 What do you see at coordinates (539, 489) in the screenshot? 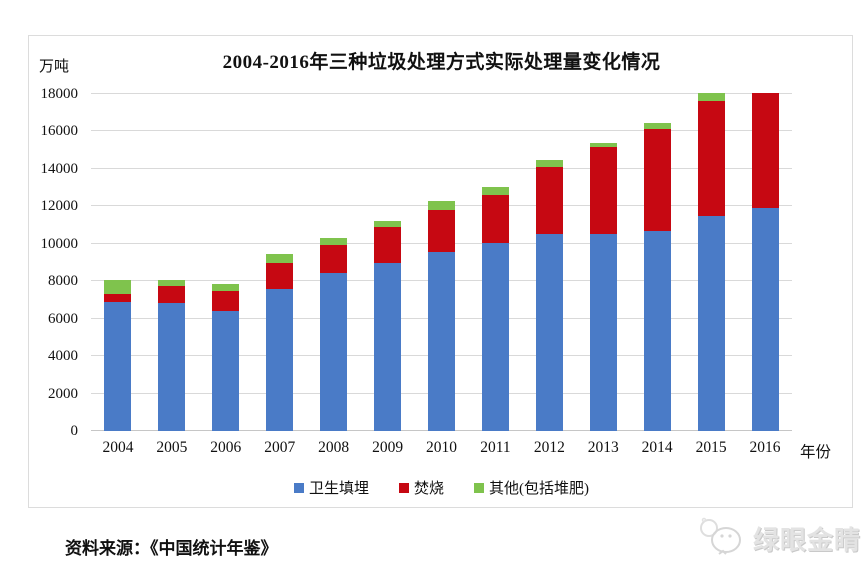
I see `legend-label: 其他(包括堆肥)` at bounding box center [539, 489].